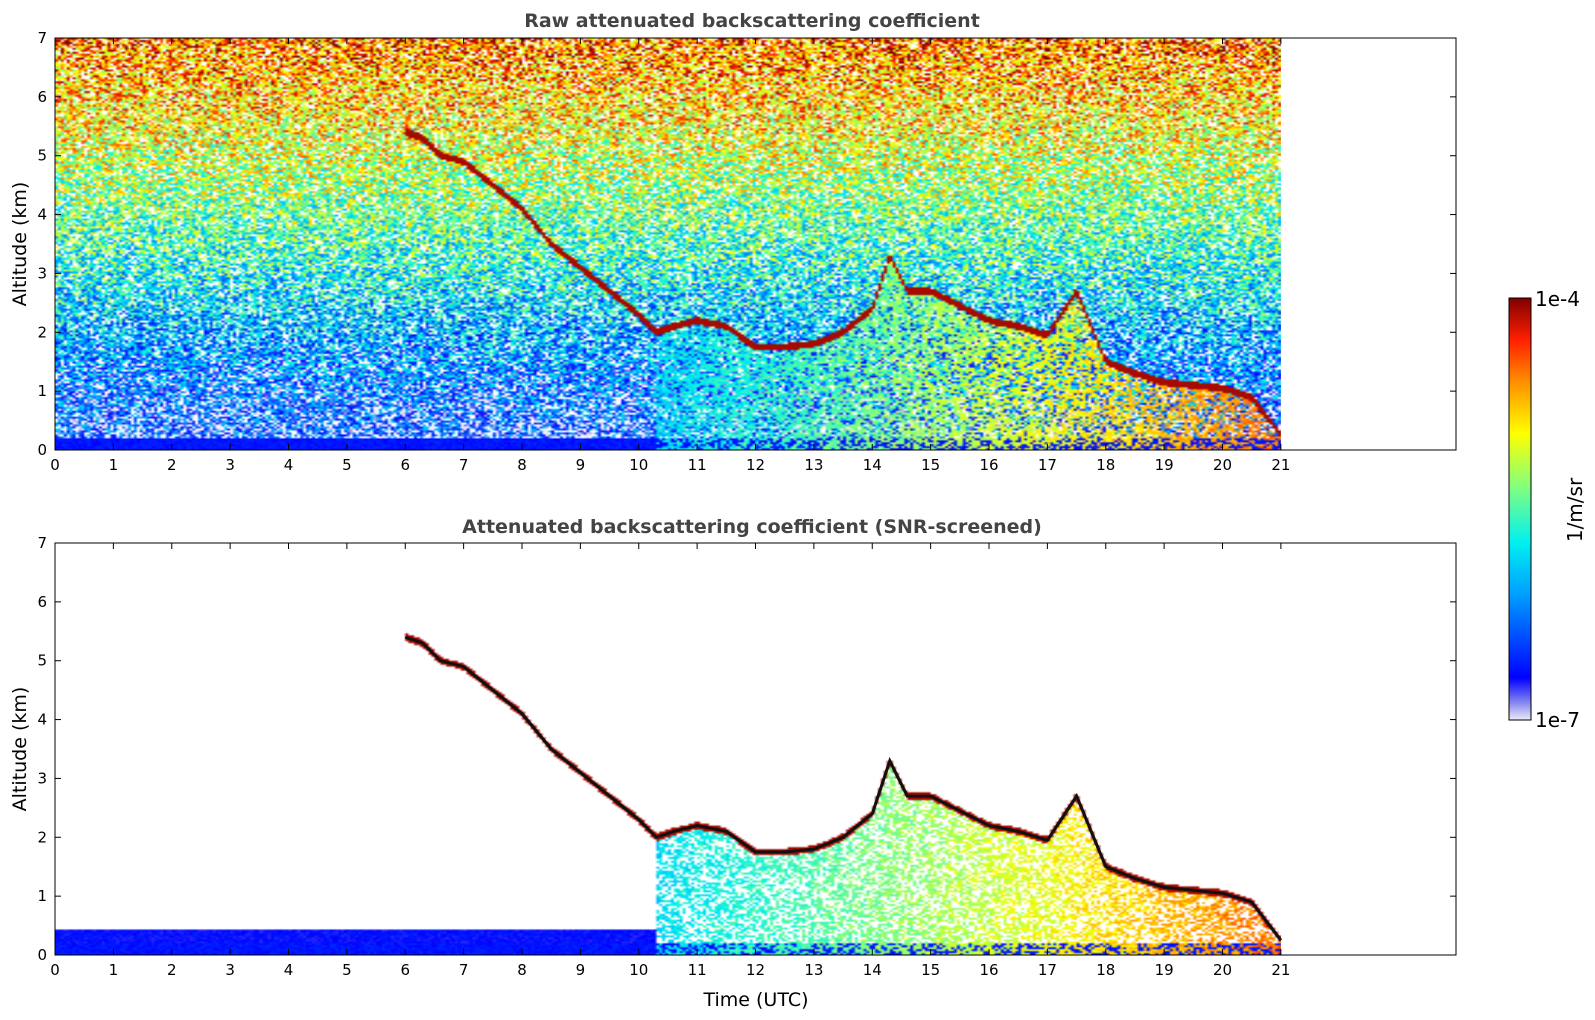  I want to click on colorbar: 1e-4 1e-7 1/m/sr, so click(1547, 509).